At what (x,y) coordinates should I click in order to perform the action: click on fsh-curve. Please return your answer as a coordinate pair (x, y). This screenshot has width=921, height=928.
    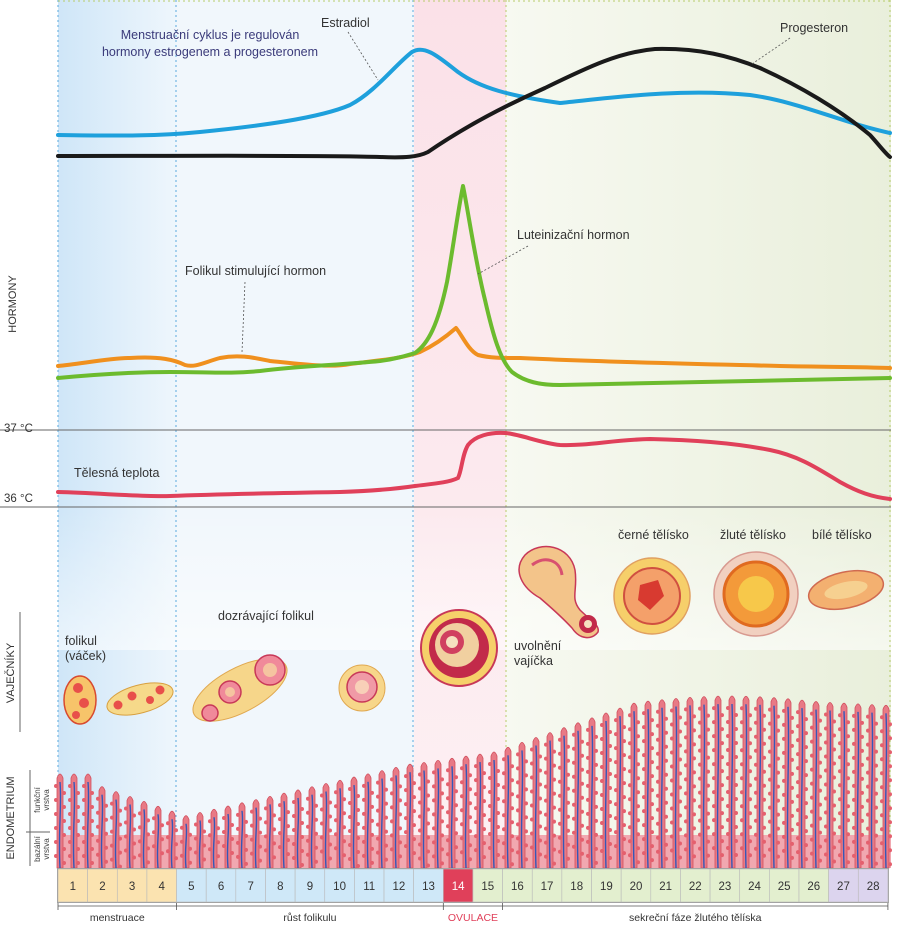
    Looking at the image, I should click on (474, 348).